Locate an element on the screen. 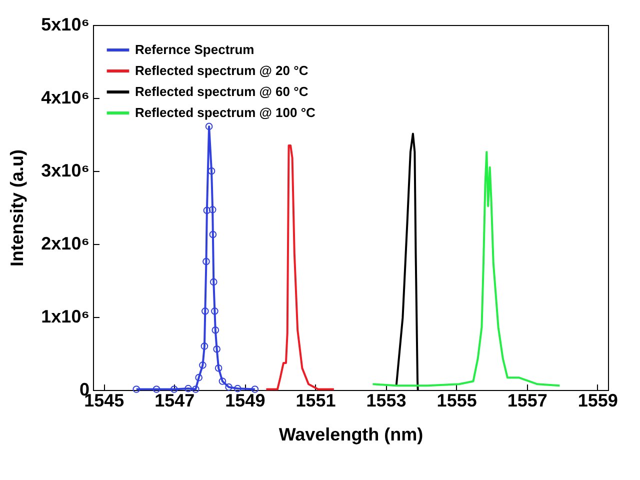 This screenshot has height=480, width=640. legend-label: Refernce Spectrum is located at coordinates (194, 49).